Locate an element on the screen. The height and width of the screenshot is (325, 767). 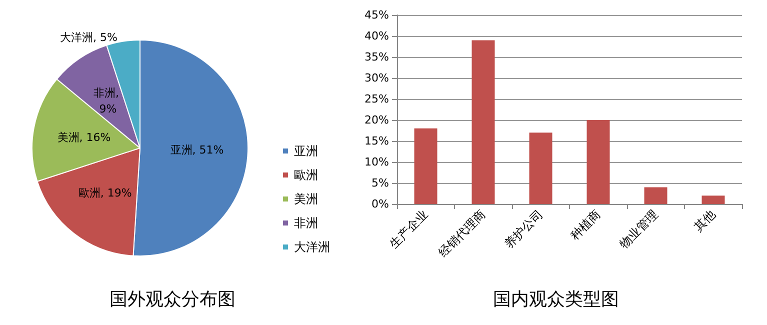
data-label: 歐洲, 19% is located at coordinates (105, 193).